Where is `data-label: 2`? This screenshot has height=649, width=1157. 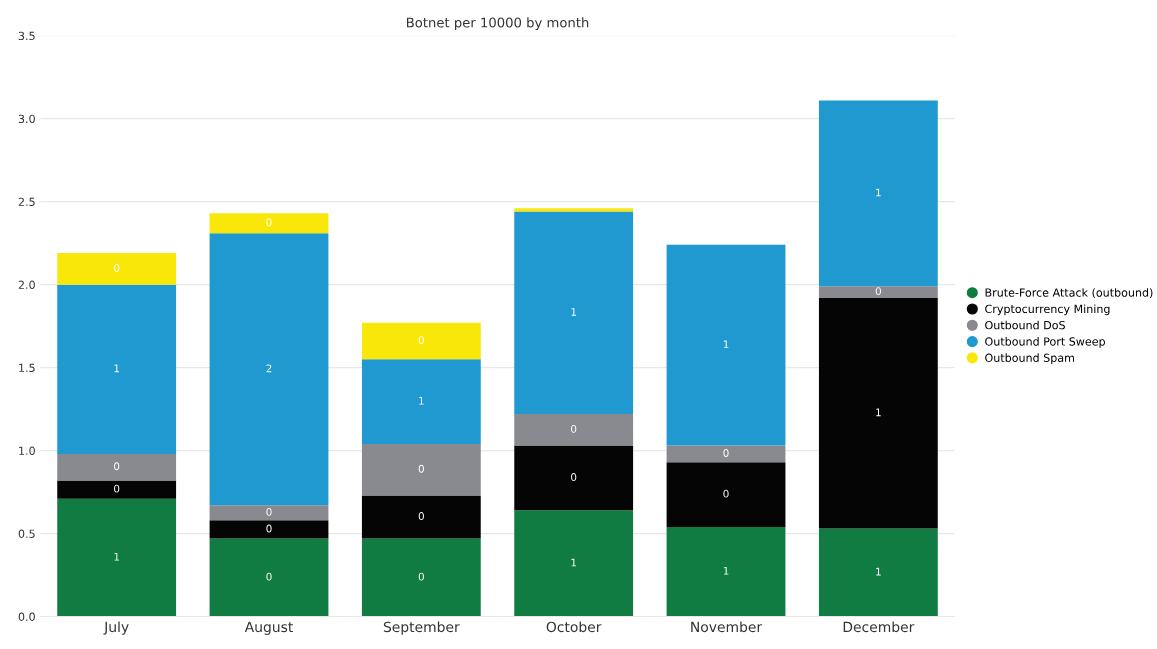 data-label: 2 is located at coordinates (269, 368).